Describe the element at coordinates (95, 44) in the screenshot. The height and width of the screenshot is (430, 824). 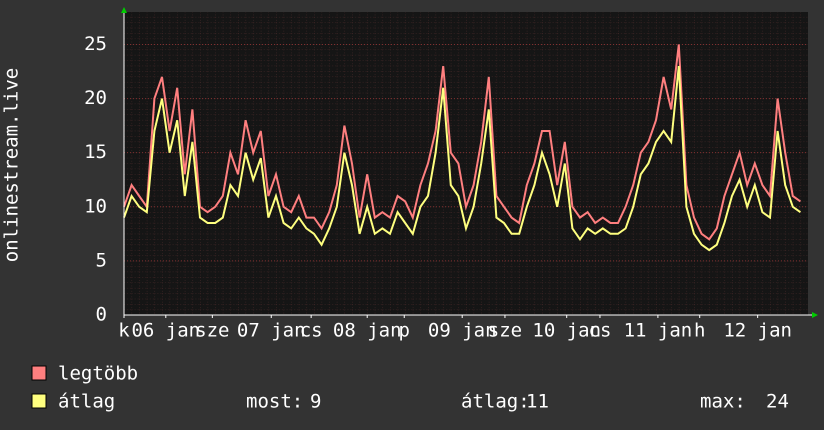
I see `y-tick-label: 25` at that location.